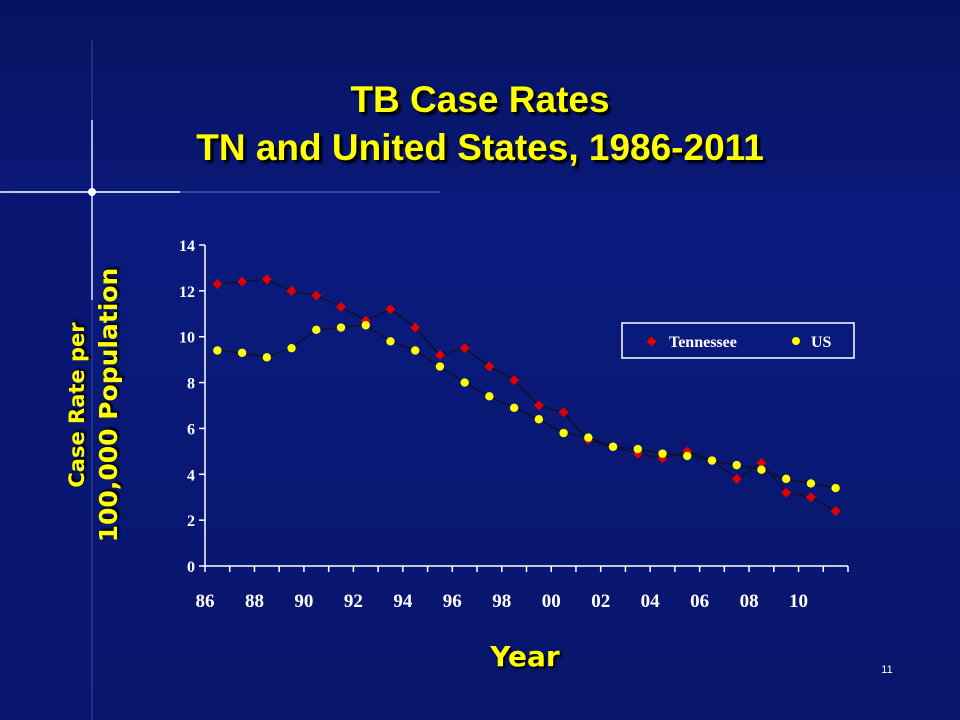 The image size is (960, 720). Describe the element at coordinates (749, 601) in the screenshot. I see `x-tick-label: 08` at that location.